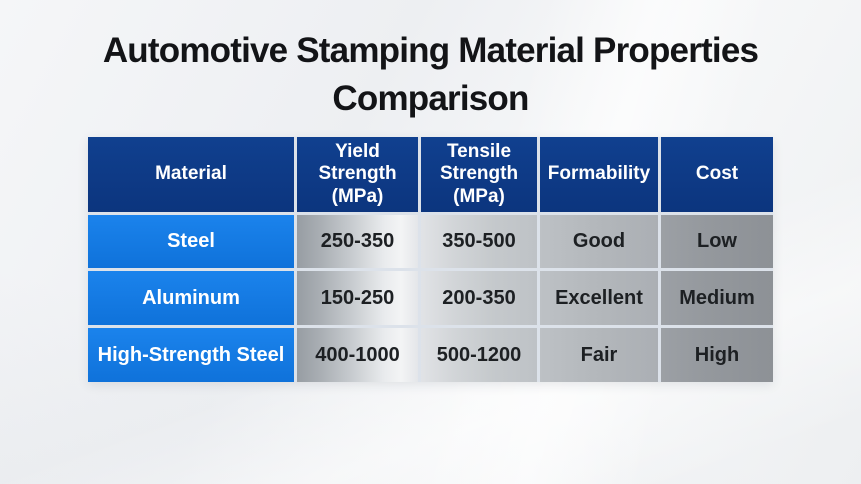  Describe the element at coordinates (717, 298) in the screenshot. I see `cell-aluminum-cost: Medium` at that location.